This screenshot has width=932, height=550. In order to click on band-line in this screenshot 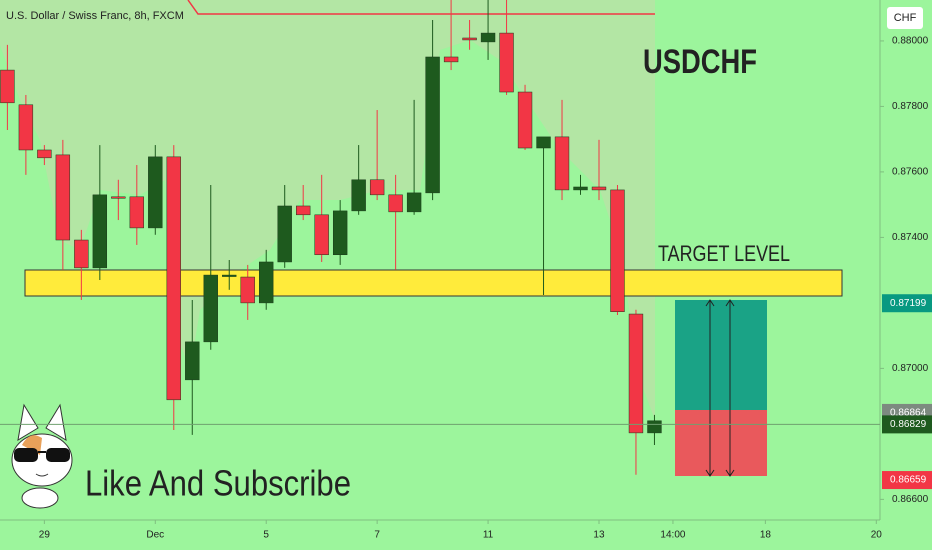, I will do `click(421, 7)`.